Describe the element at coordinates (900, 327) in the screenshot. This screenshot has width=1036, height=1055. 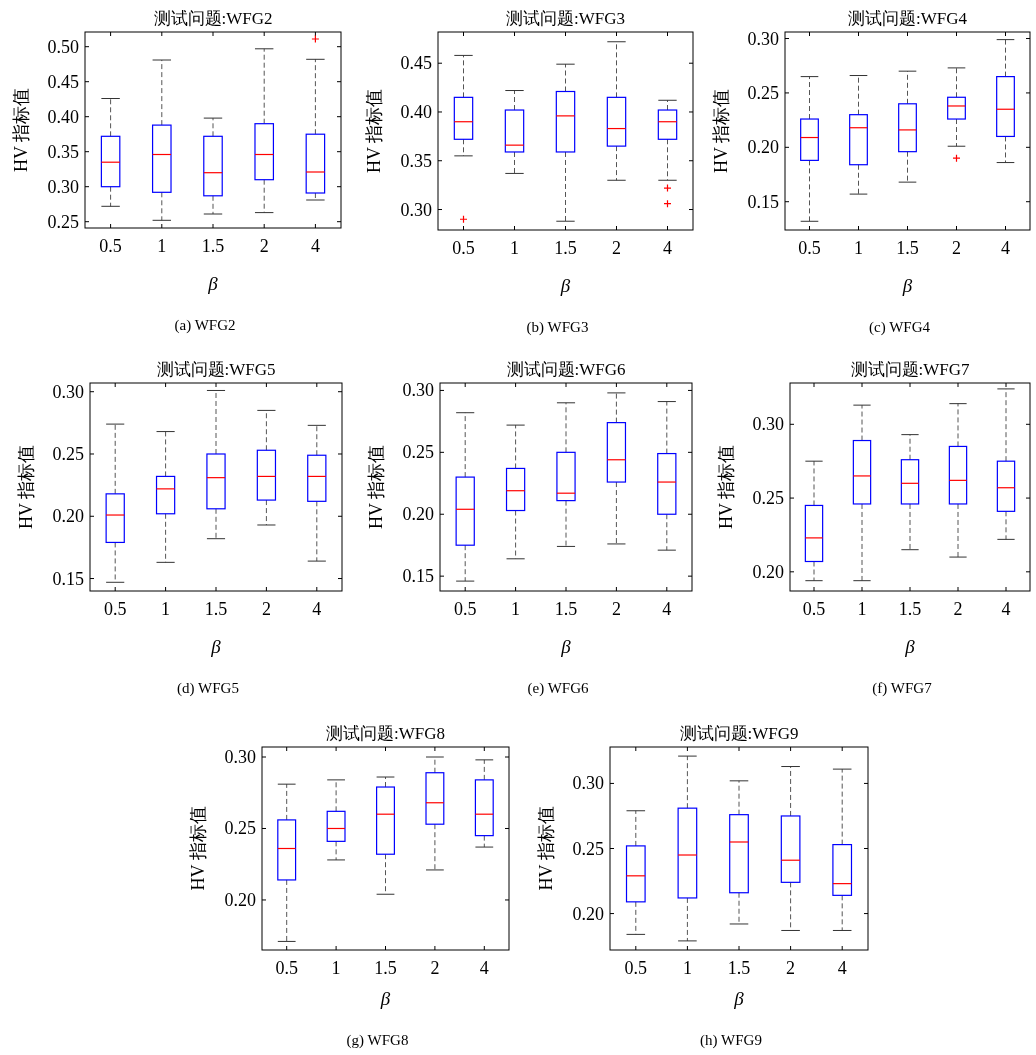
I see `text: (c) WFG4` at that location.